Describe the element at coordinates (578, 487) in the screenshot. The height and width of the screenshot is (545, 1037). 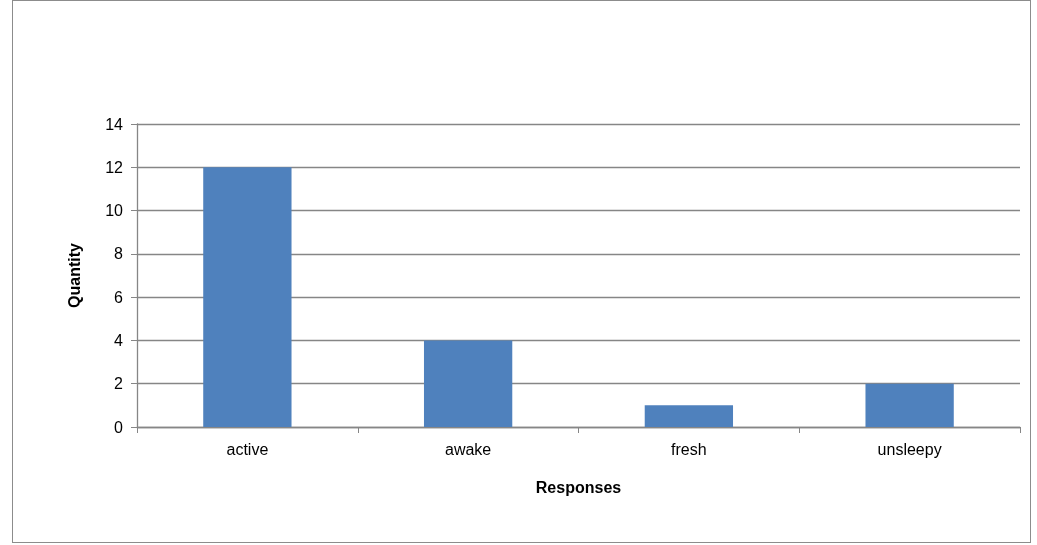
I see `x-axis-title: Responses` at that location.